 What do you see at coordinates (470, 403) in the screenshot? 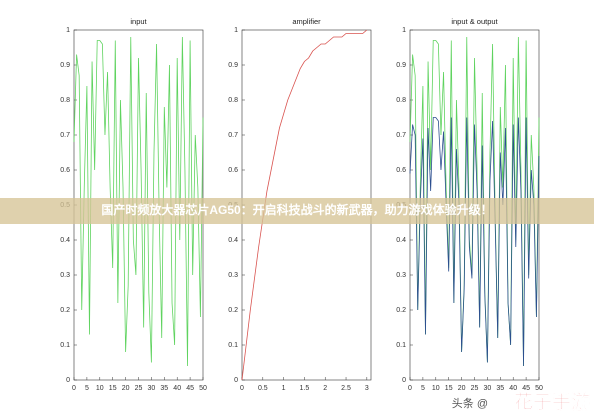
I see `watermark-source: 头条 @` at bounding box center [470, 403].